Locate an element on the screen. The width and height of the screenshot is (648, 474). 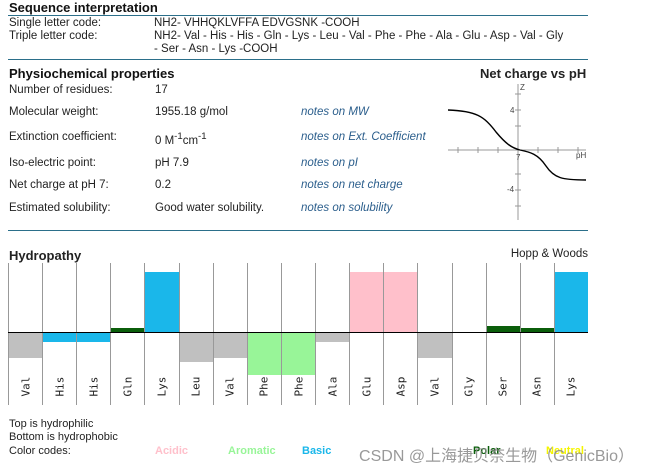
code-basic: Basic is located at coordinates (317, 451).